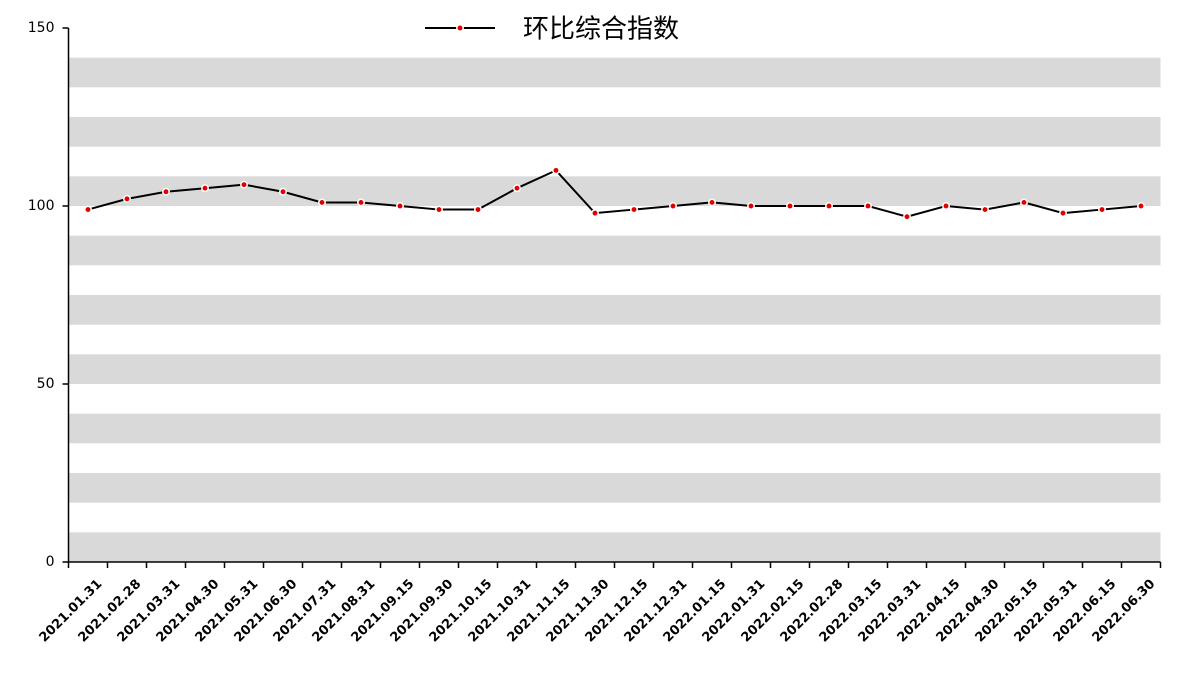 Image resolution: width=1189 pixels, height=674 pixels. I want to click on y-tick-label: 0, so click(50, 562).